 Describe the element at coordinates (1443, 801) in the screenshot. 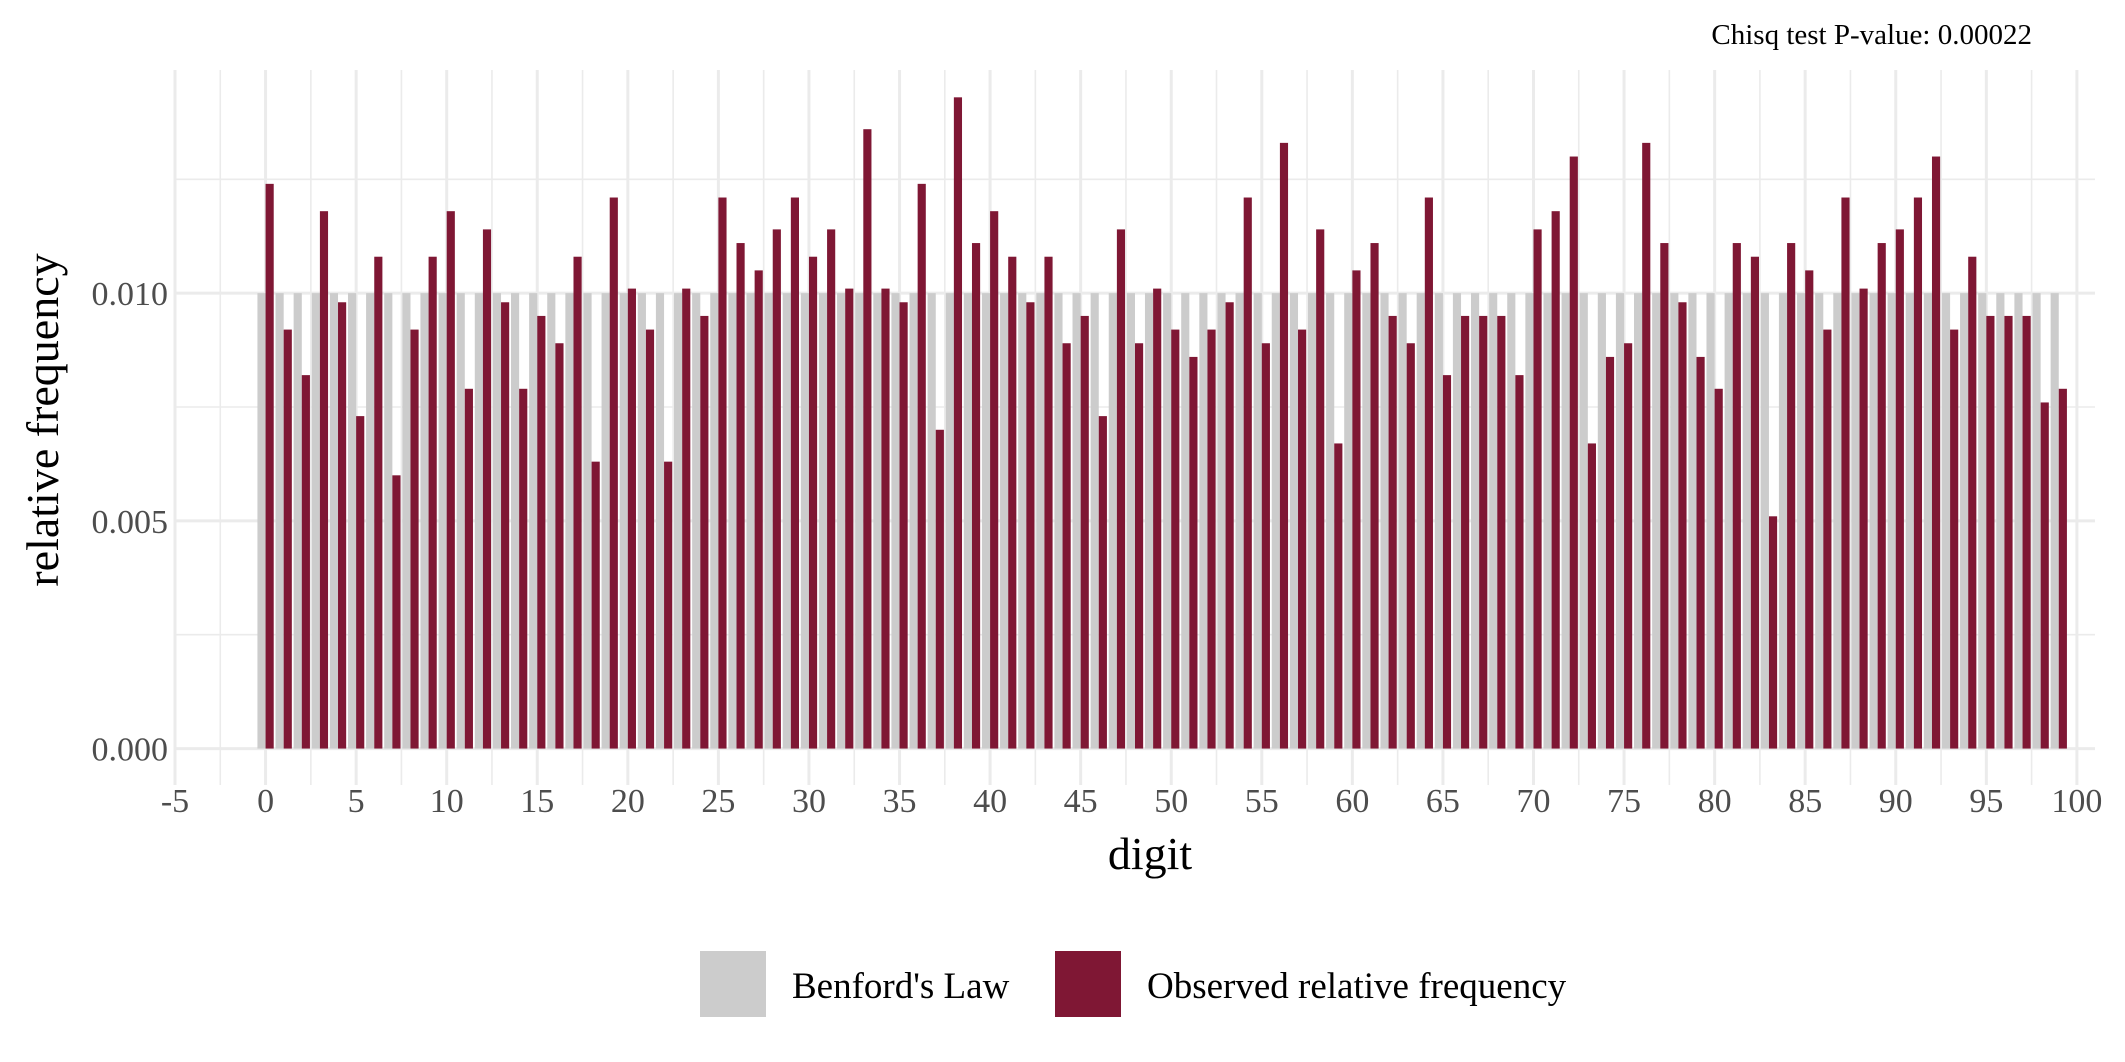

I see `x-tick-label: 65` at that location.